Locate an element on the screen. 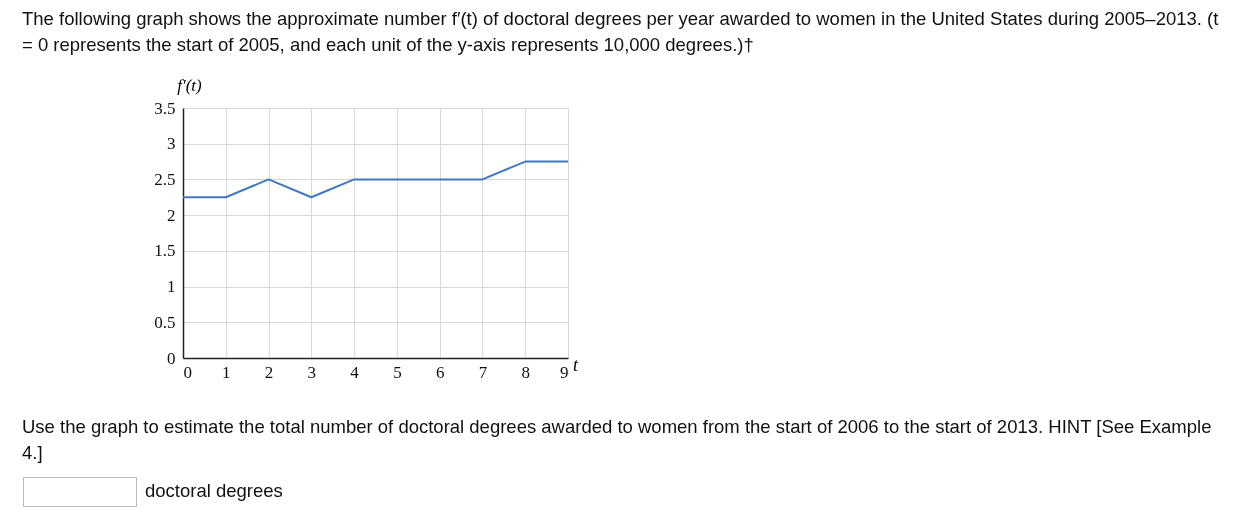  x-tick-label: 7 is located at coordinates (483, 372).